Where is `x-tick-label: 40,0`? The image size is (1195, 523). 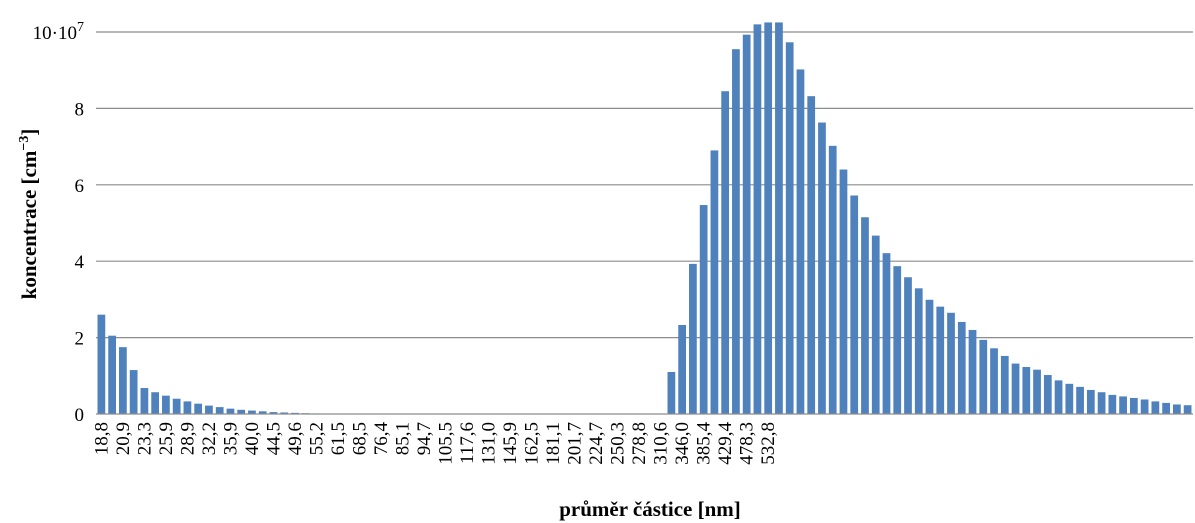 x-tick-label: 40,0 is located at coordinates (252, 438).